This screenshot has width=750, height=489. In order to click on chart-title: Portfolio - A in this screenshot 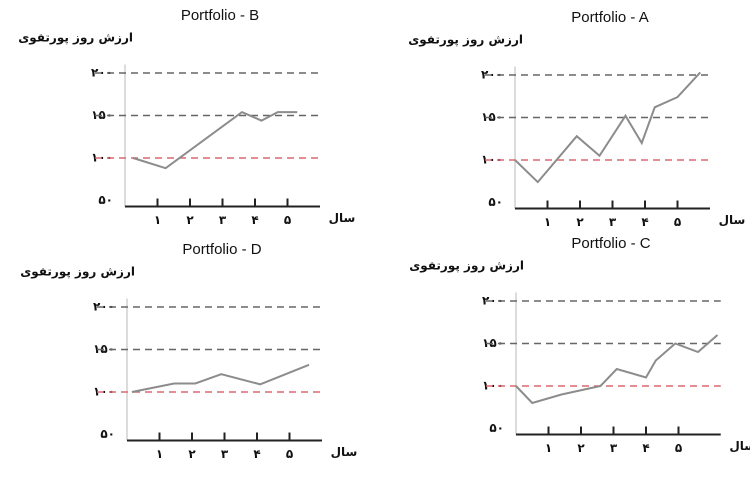, I will do `click(610, 17)`.